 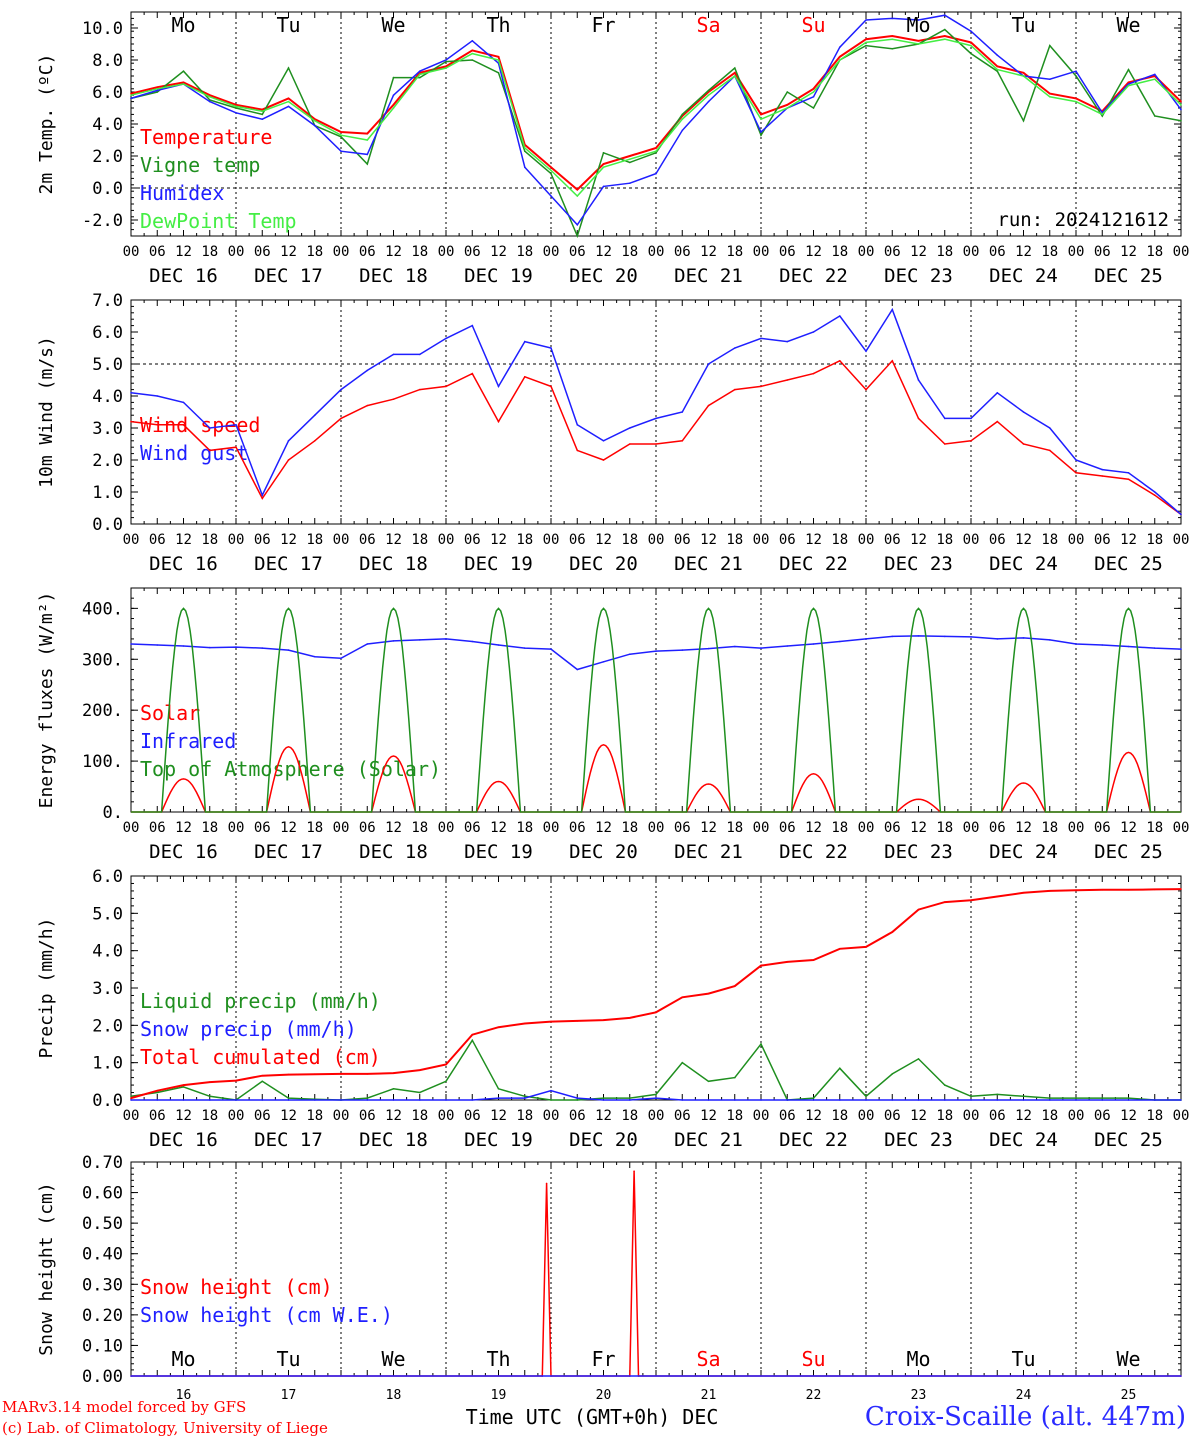 What do you see at coordinates (124, 1407) in the screenshot?
I see `model-credit-line: MARv3.14 model forced by GFS` at bounding box center [124, 1407].